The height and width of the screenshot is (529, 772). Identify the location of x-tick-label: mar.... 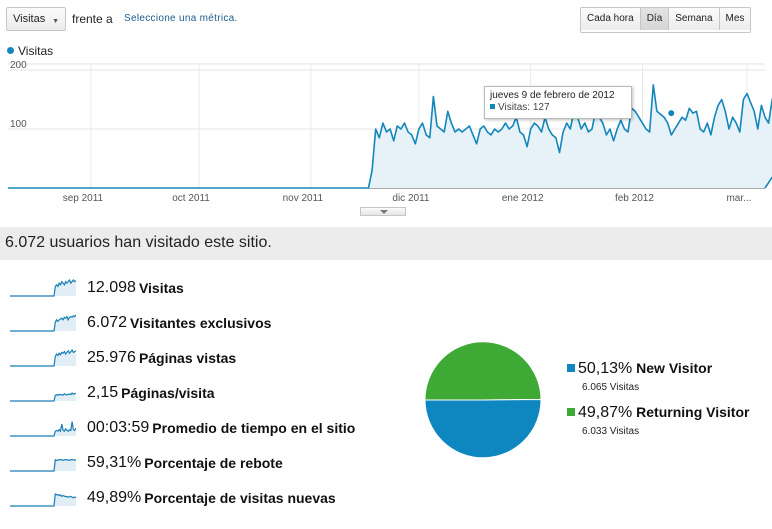
(738, 198).